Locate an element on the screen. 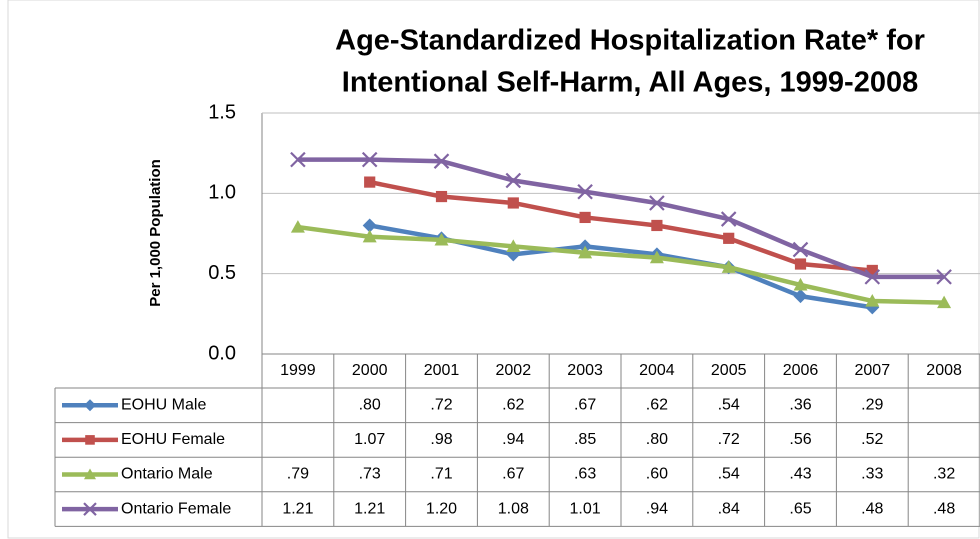 Image resolution: width=980 pixels, height=539 pixels. x-tick-label: 2005 is located at coordinates (729, 370).